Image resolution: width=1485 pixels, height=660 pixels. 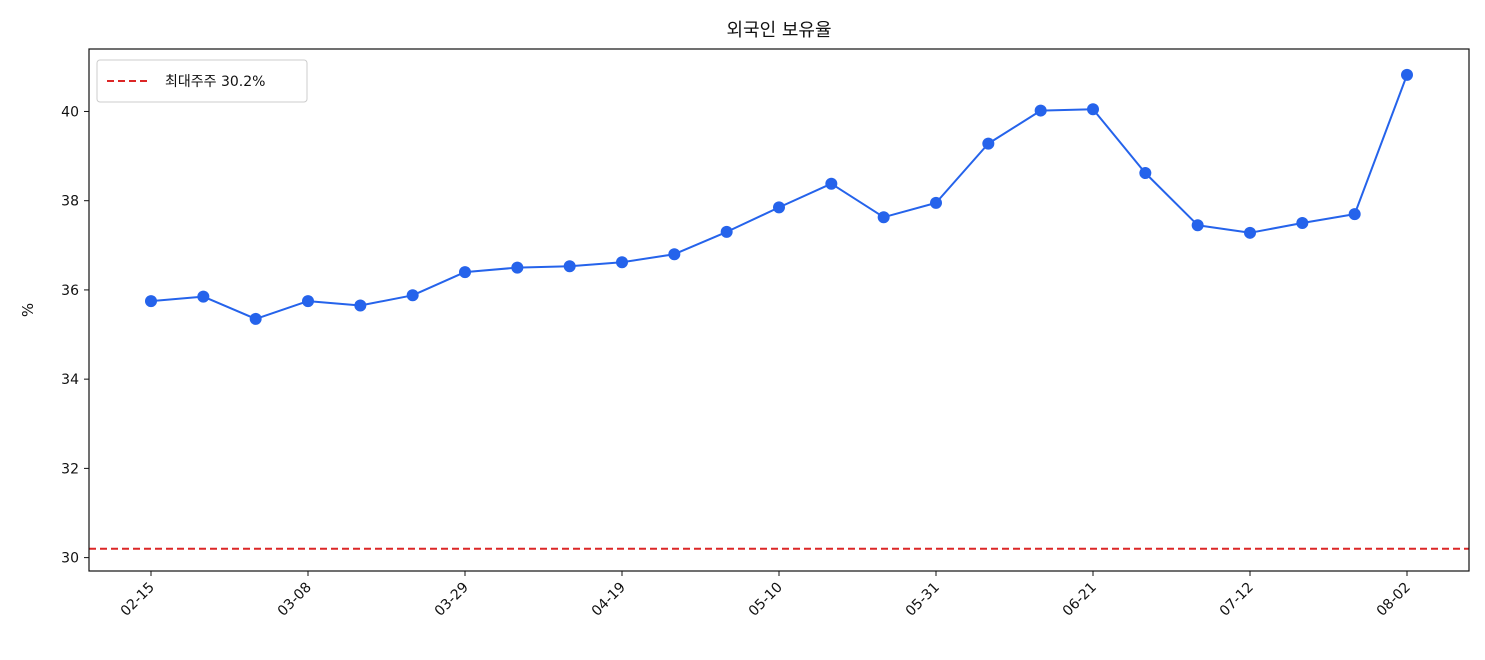 I want to click on x-tick-label: 04-19, so click(x=609, y=600).